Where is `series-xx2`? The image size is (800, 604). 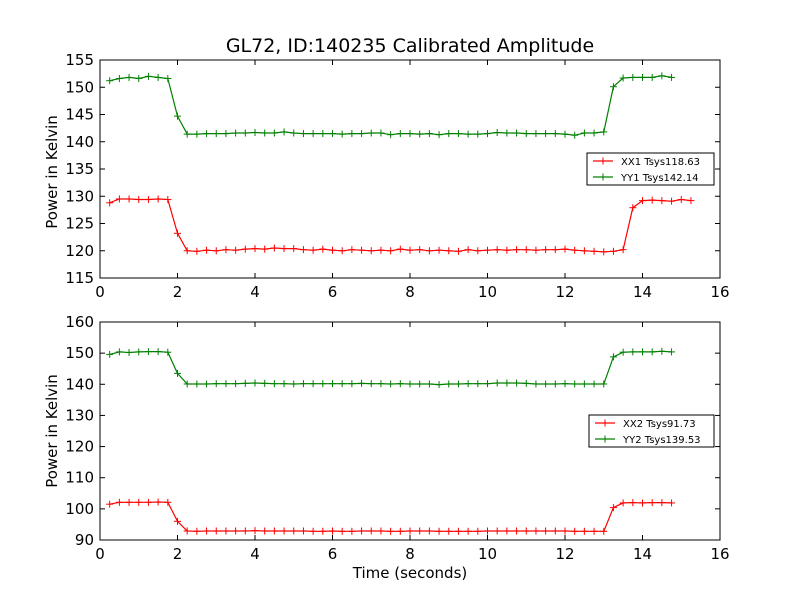 series-xx2 is located at coordinates (391, 516).